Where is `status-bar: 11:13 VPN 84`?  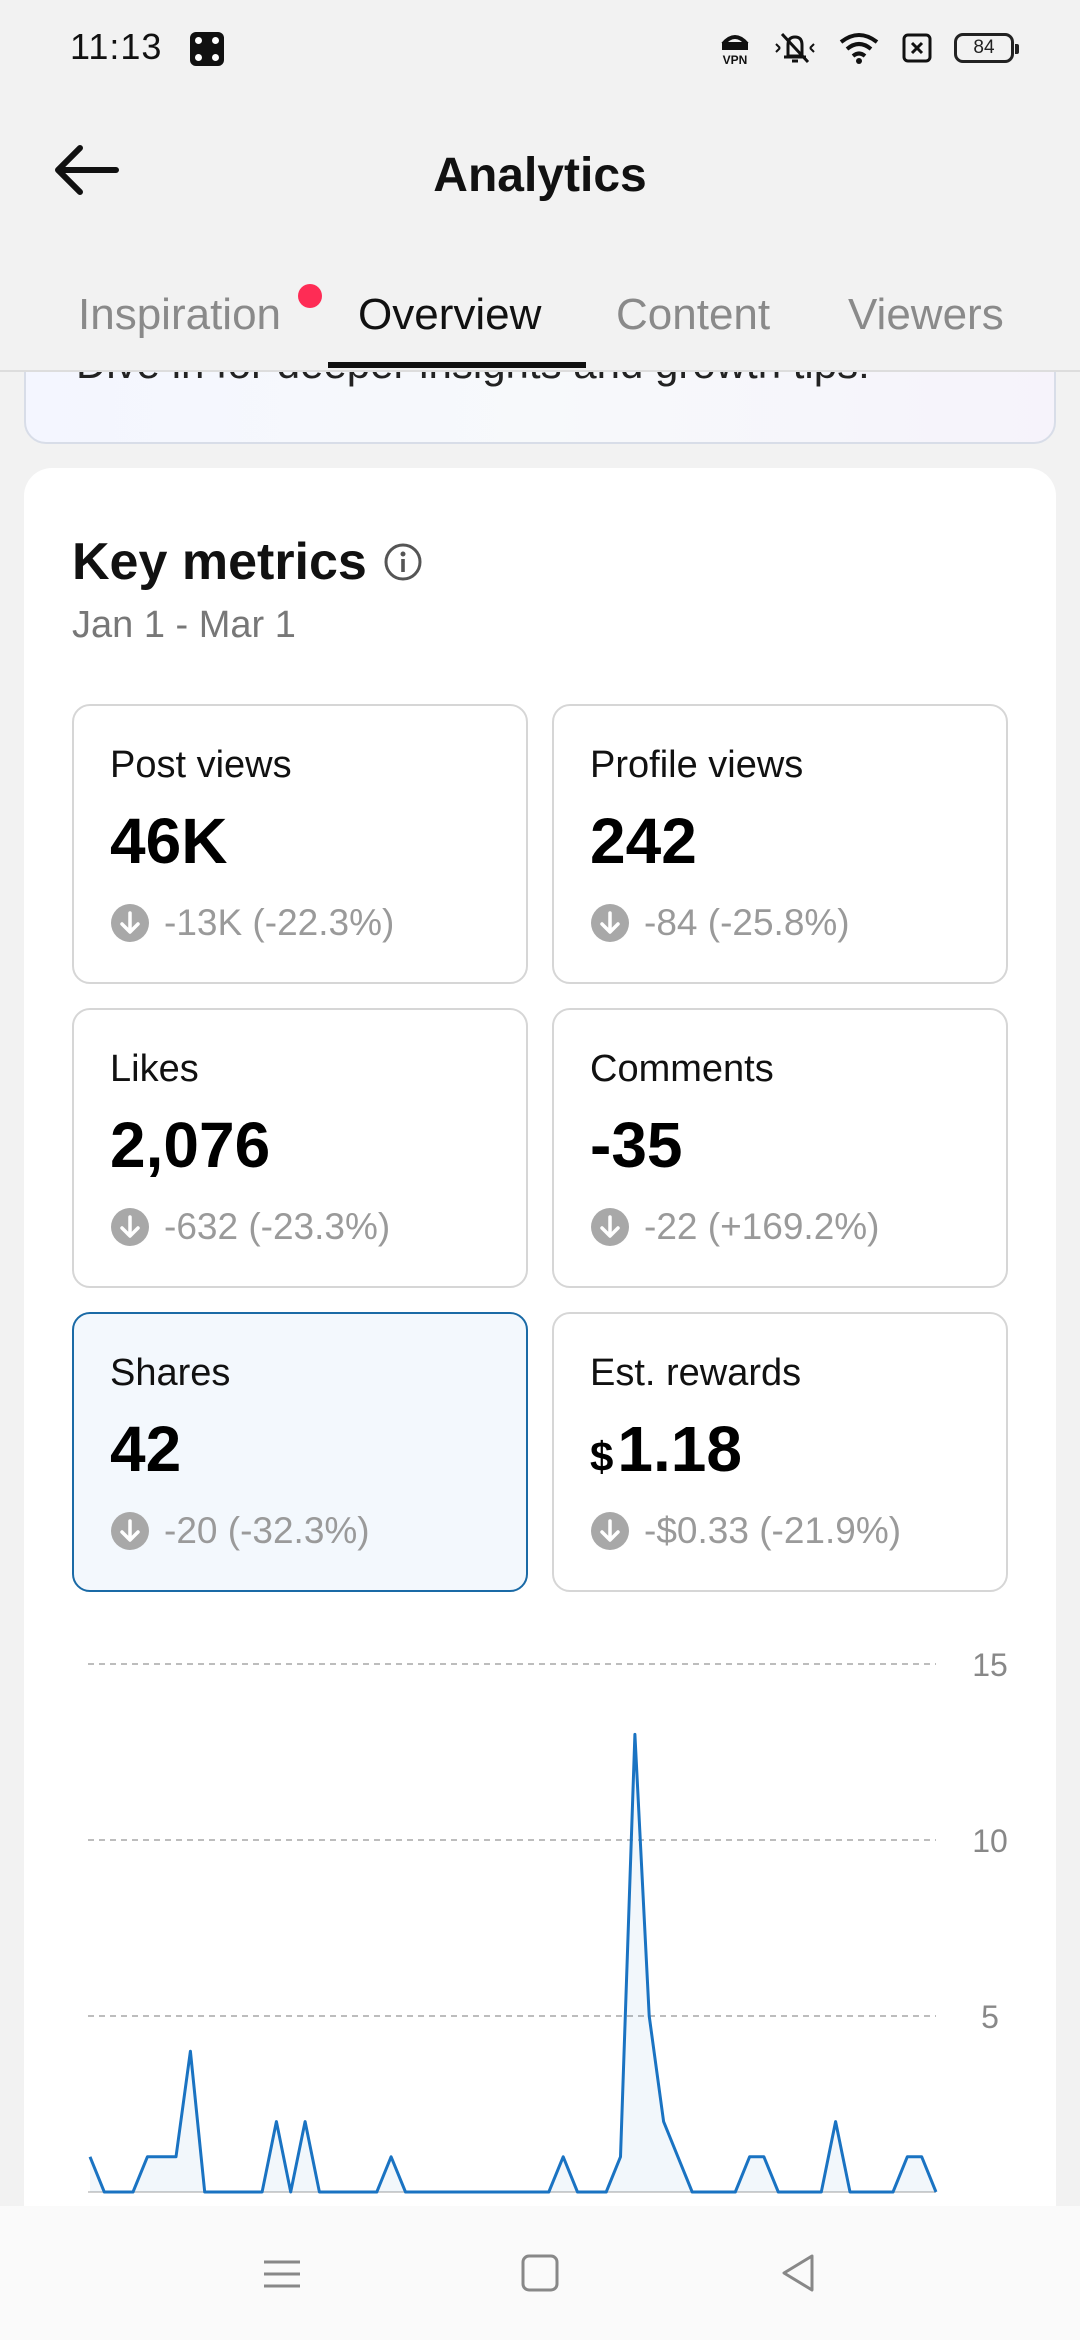 status-bar: 11:13 VPN 84 is located at coordinates (540, 48).